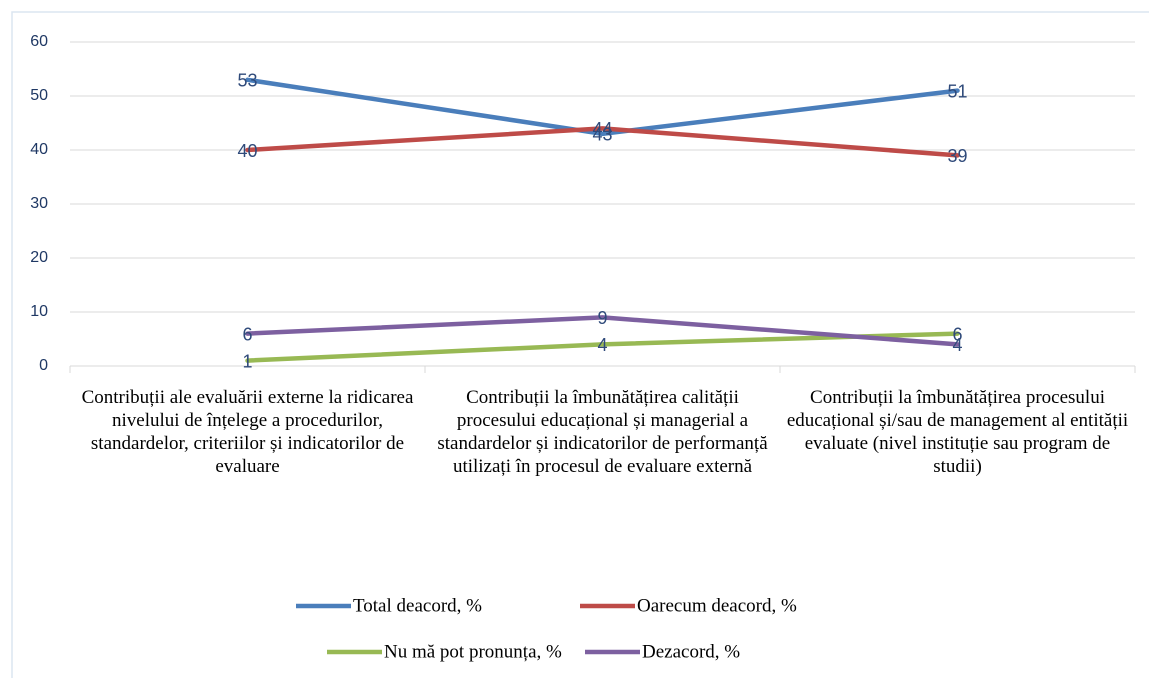  I want to click on data-label: 43, so click(602, 135).